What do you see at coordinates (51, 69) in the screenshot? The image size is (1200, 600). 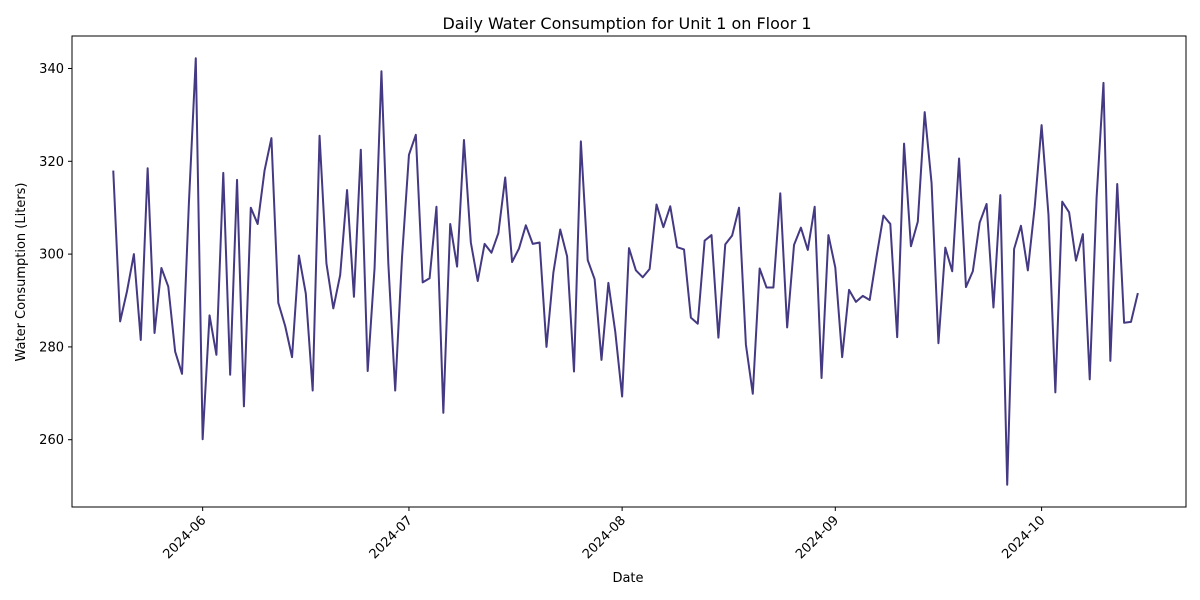 I see `y-tick-label: 340` at bounding box center [51, 69].